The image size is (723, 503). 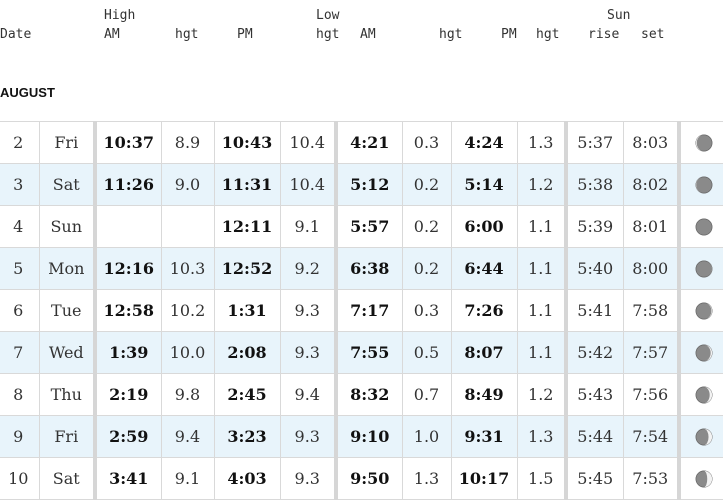 What do you see at coordinates (19, 268) in the screenshot?
I see `date-cell: 5` at bounding box center [19, 268].